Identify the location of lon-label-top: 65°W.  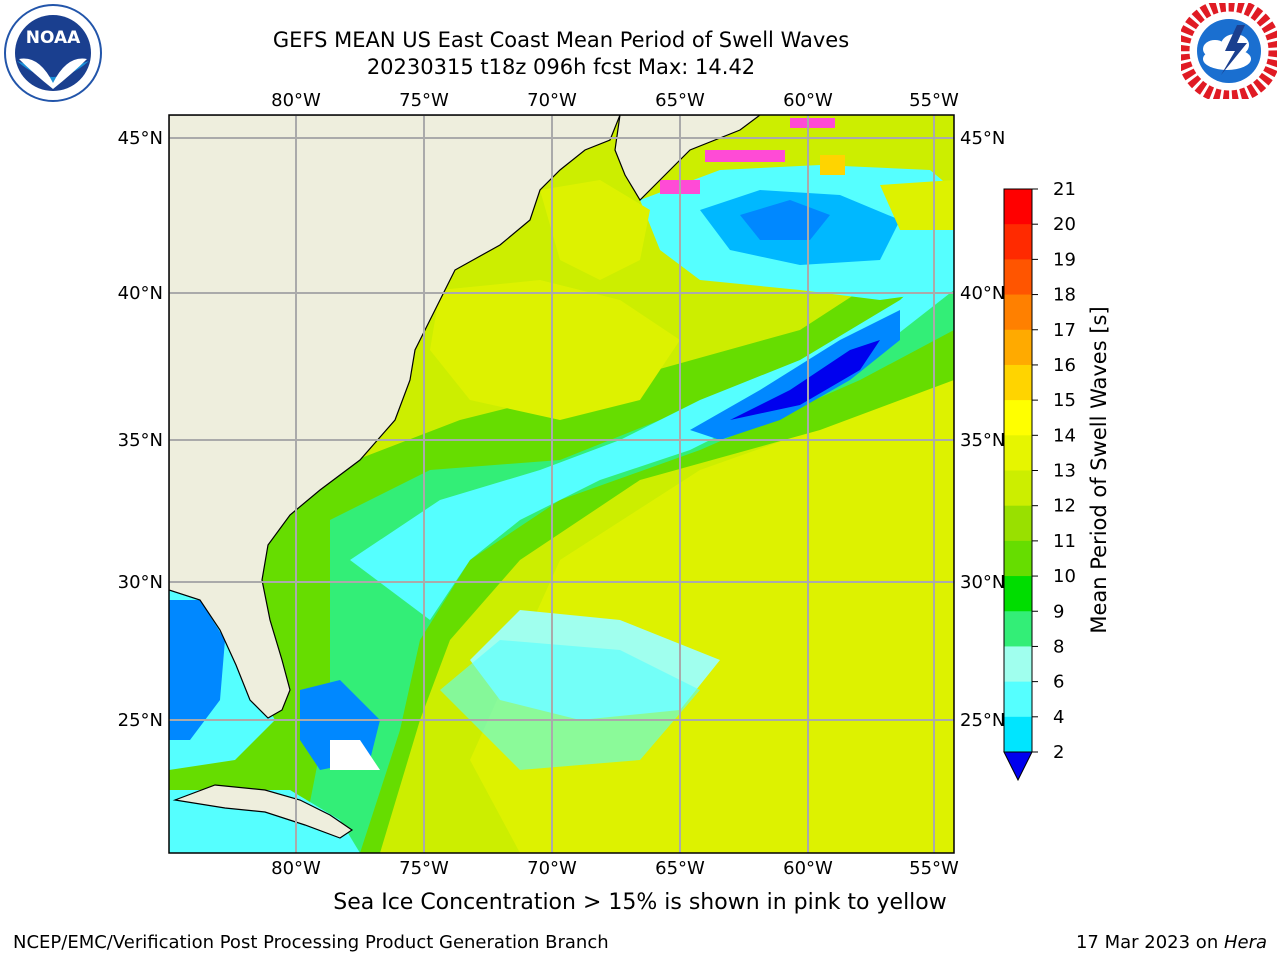
(680, 100).